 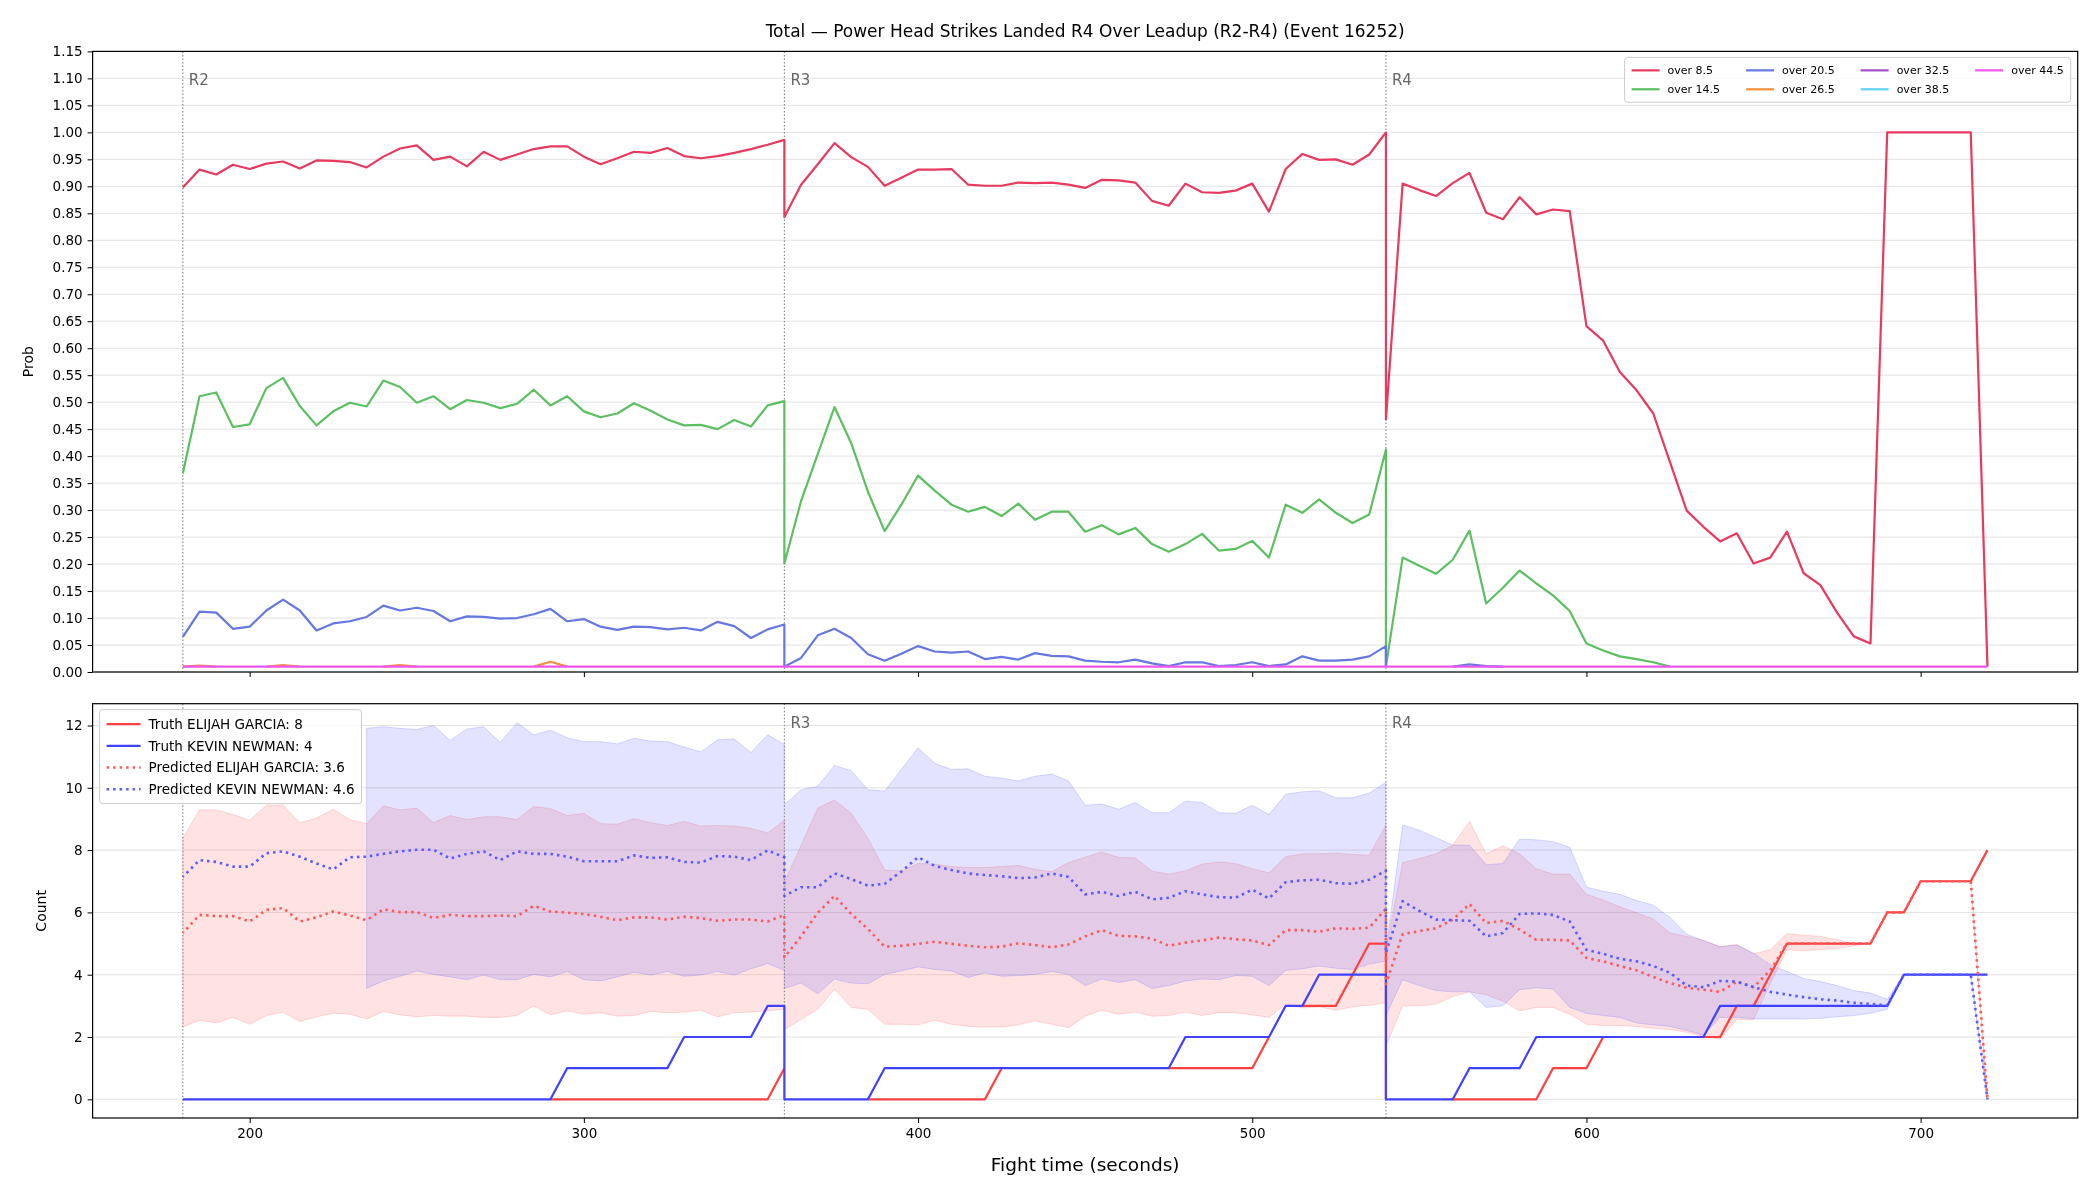 I want to click on y-tick-label: 8, so click(x=78, y=849).